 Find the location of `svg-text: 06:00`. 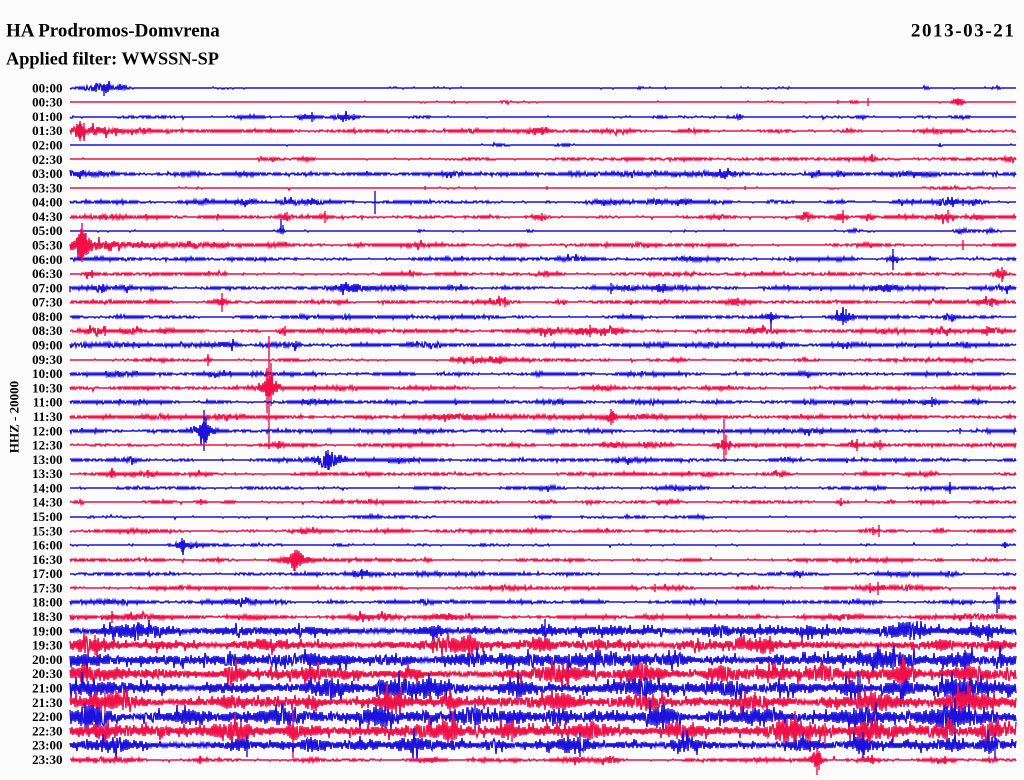

svg-text: 06:00 is located at coordinates (47, 259).